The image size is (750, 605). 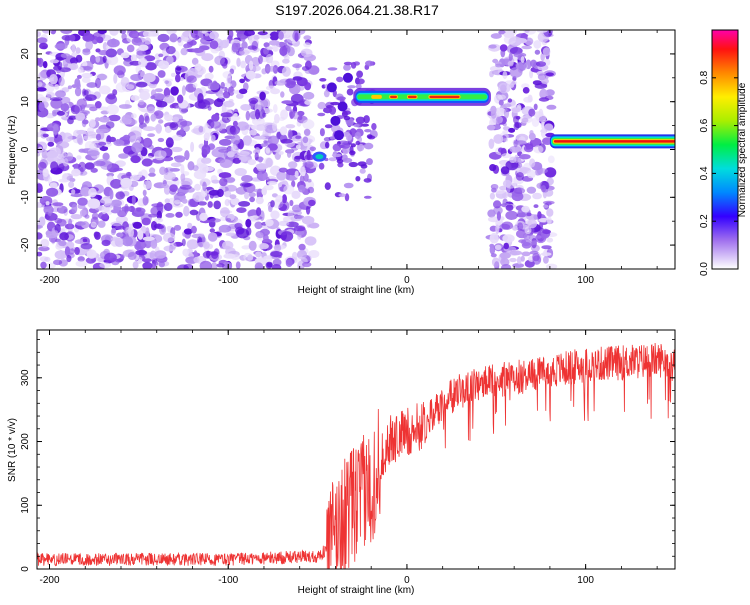 I want to click on x-tick-label: -200, so click(x=50, y=280).